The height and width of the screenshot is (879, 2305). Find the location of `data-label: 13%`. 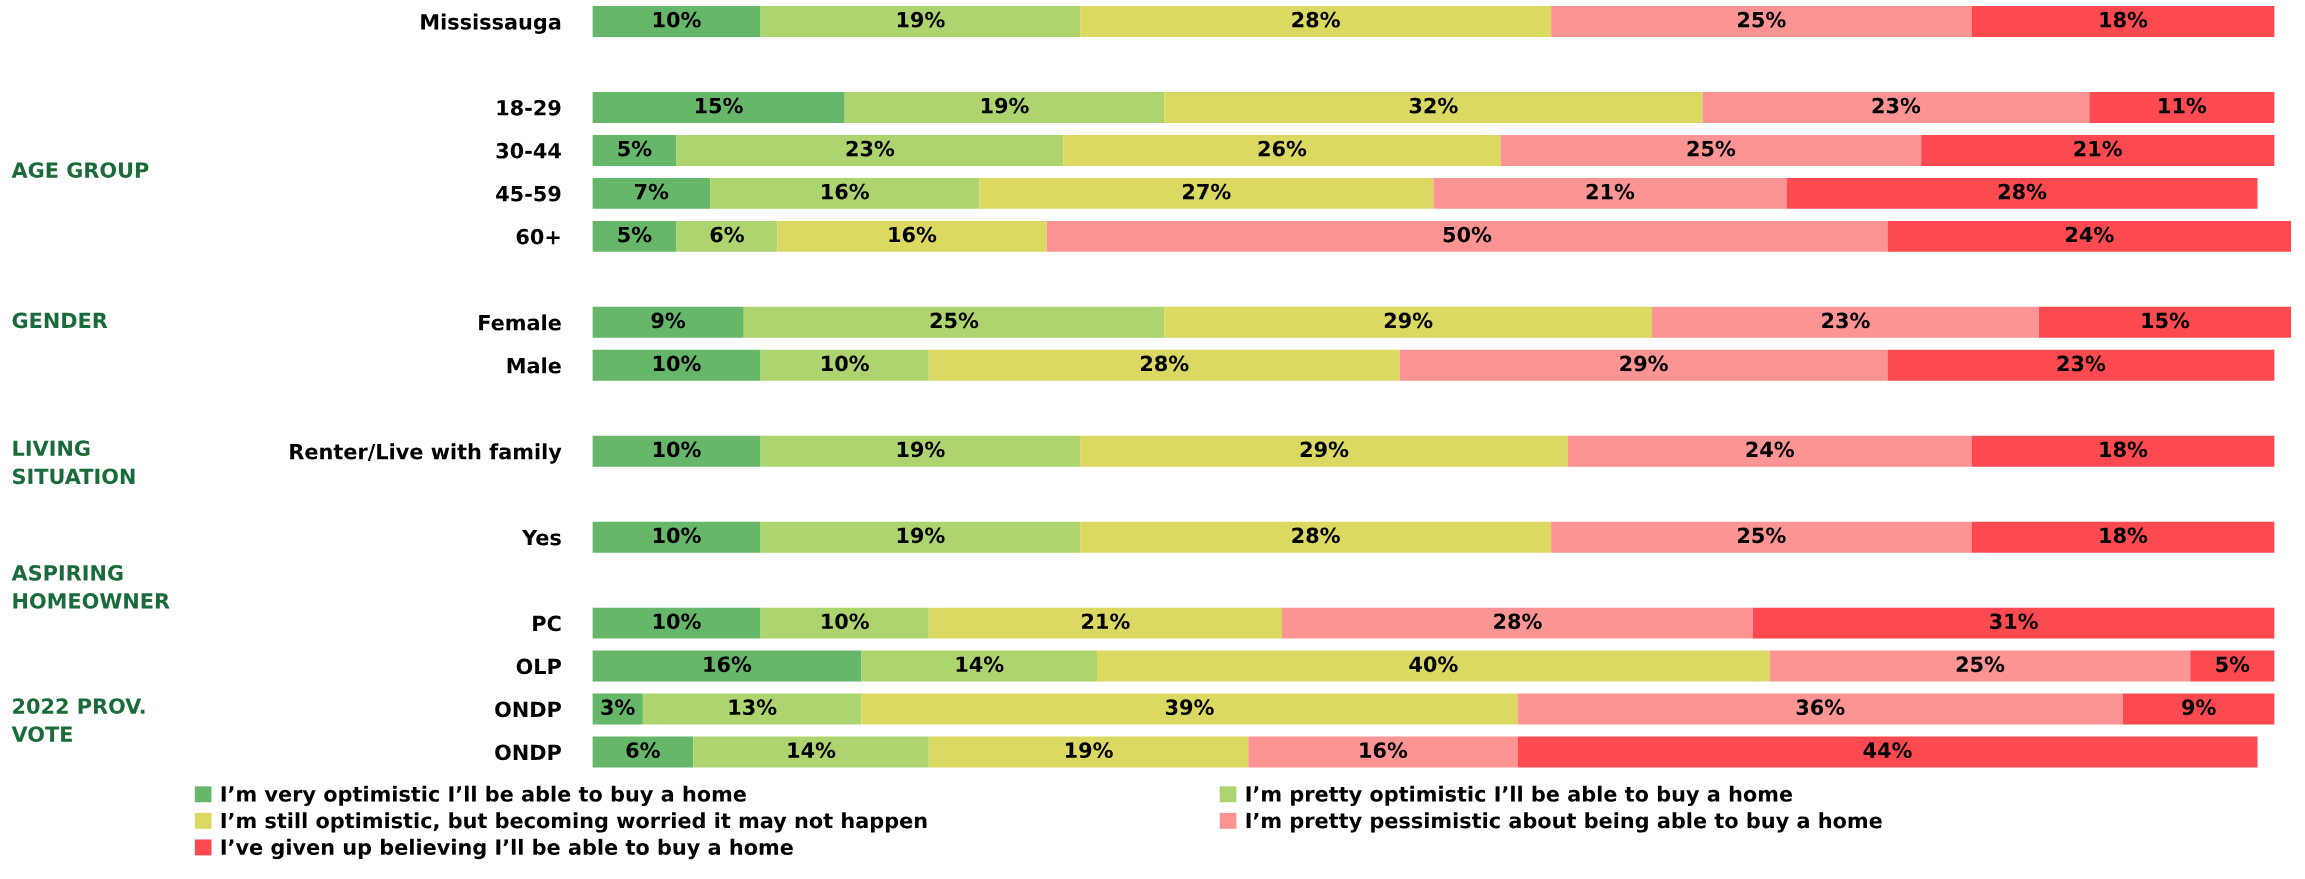

data-label: 13% is located at coordinates (753, 707).